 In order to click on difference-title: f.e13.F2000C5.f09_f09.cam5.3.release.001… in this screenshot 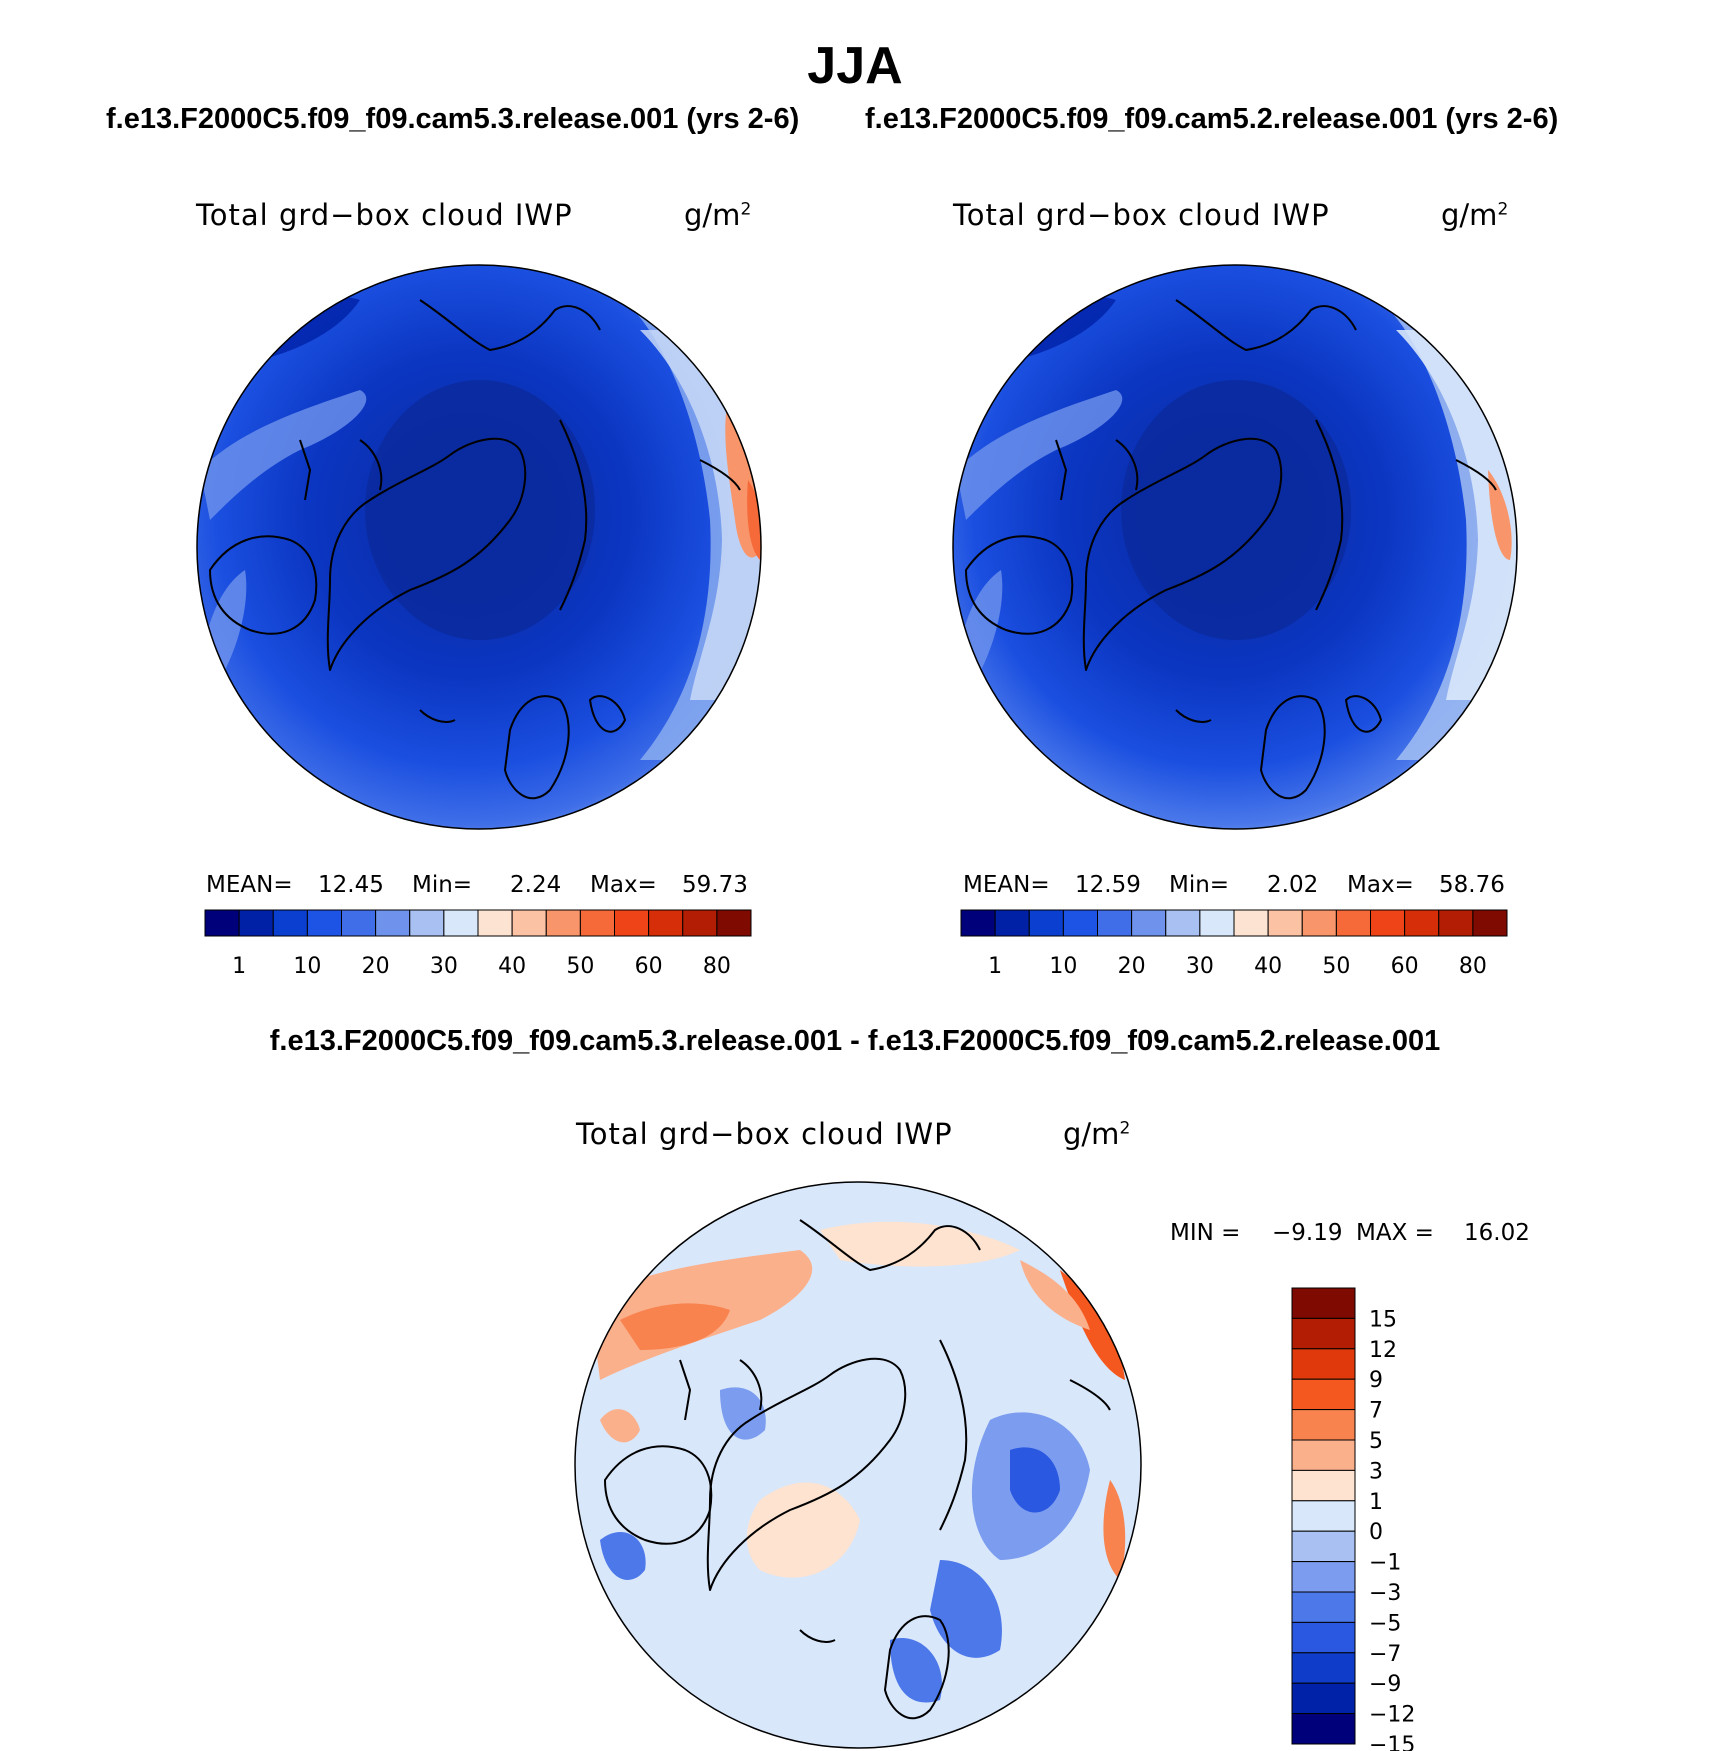, I will do `click(855, 1041)`.